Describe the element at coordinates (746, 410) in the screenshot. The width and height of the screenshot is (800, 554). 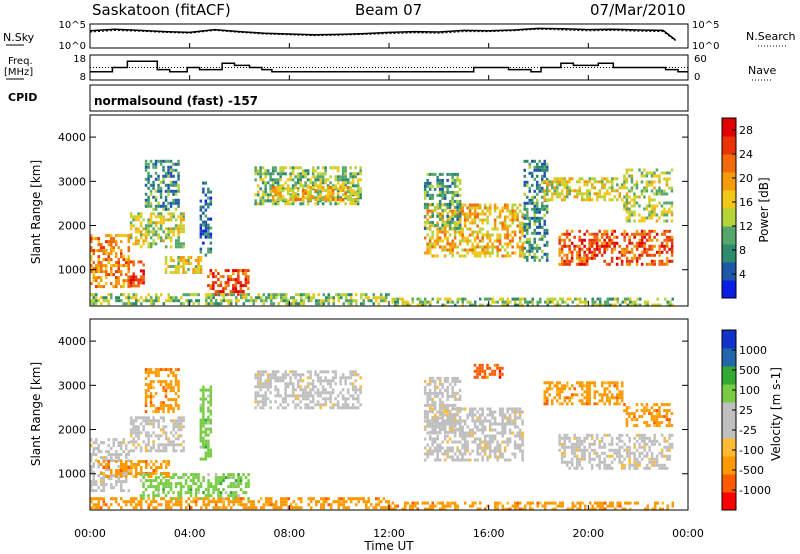
I see `velocity-colorbar-tick: 25` at that location.